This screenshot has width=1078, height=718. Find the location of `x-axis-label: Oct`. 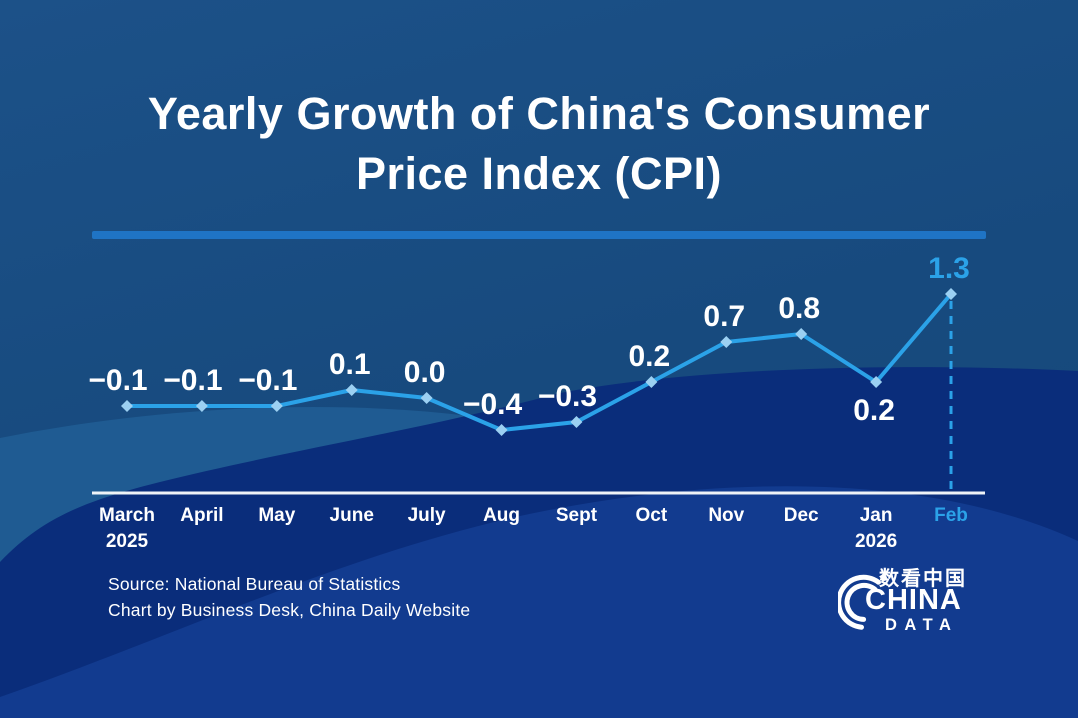

x-axis-label: Oct is located at coordinates (652, 515).